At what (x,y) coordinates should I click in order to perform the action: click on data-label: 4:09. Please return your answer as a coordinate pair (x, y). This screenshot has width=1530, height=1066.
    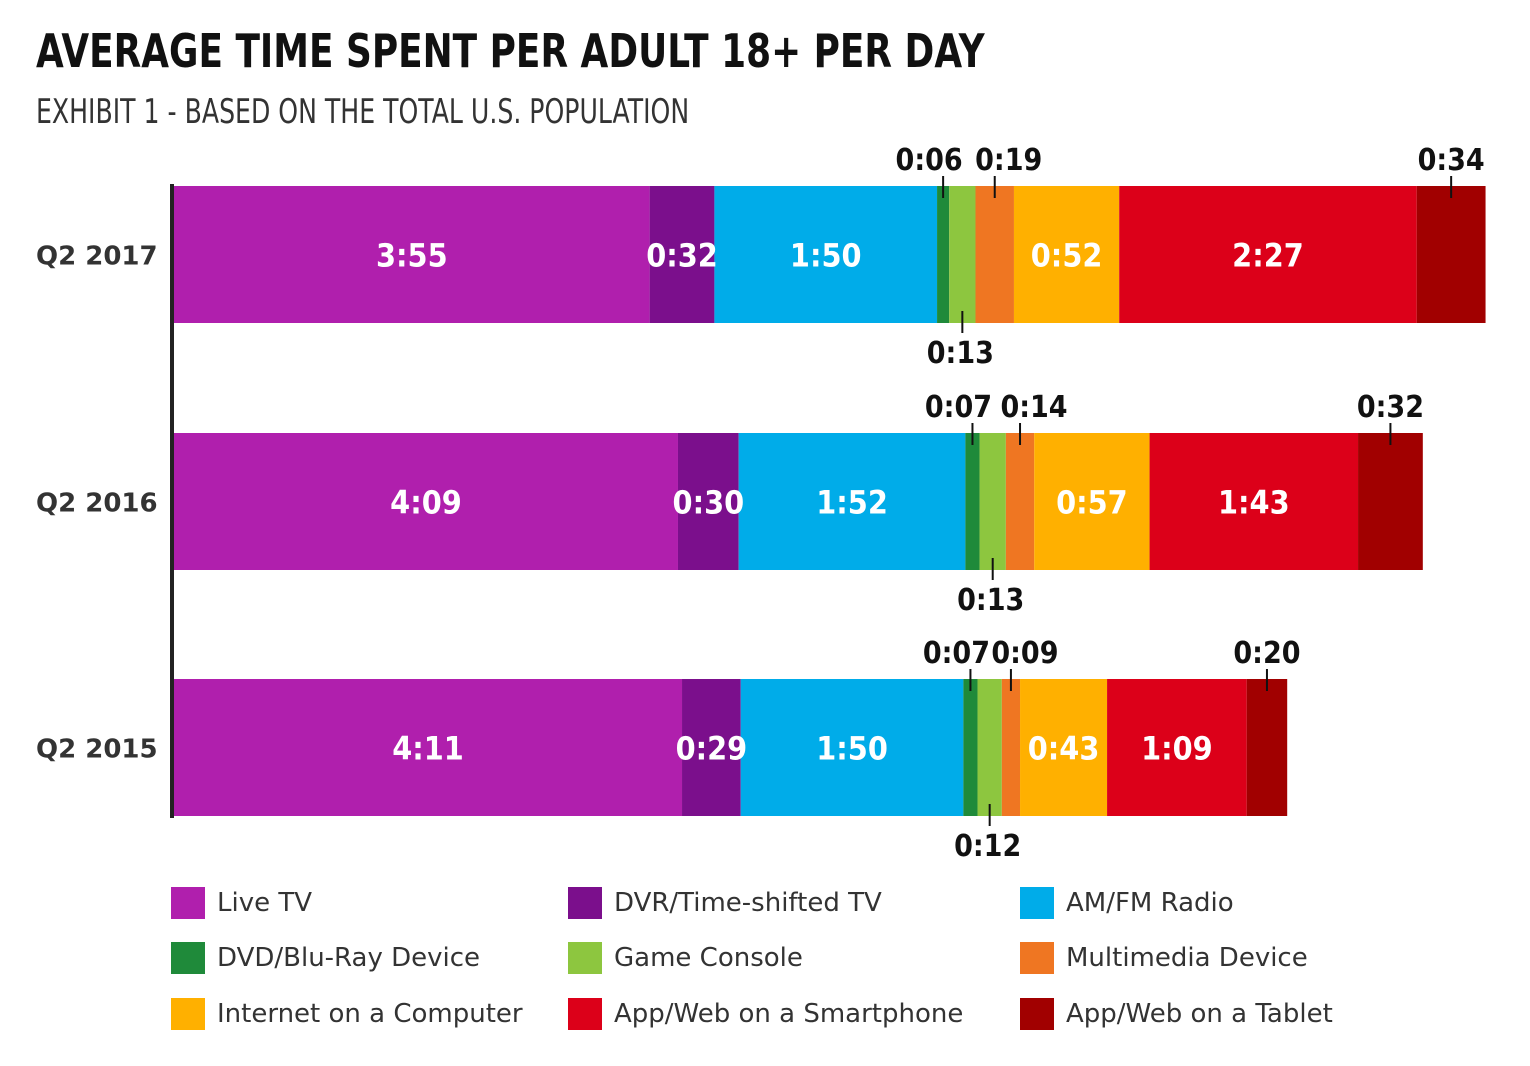
    Looking at the image, I should click on (426, 503).